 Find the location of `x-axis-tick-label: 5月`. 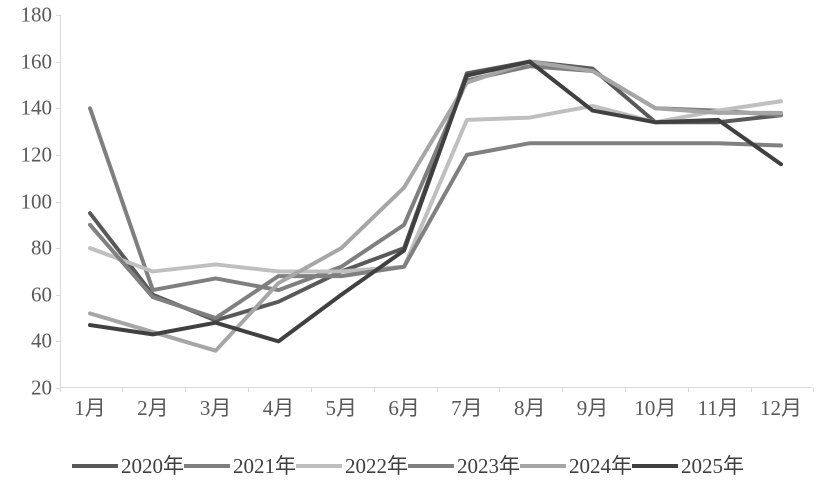

x-axis-tick-label: 5月 is located at coordinates (341, 408).